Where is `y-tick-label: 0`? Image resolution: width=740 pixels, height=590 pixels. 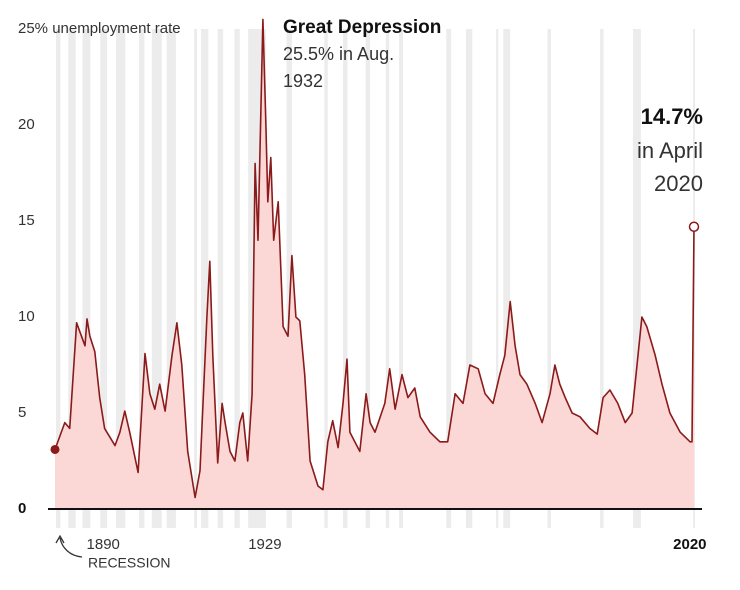
y-tick-label: 0 is located at coordinates (22, 508).